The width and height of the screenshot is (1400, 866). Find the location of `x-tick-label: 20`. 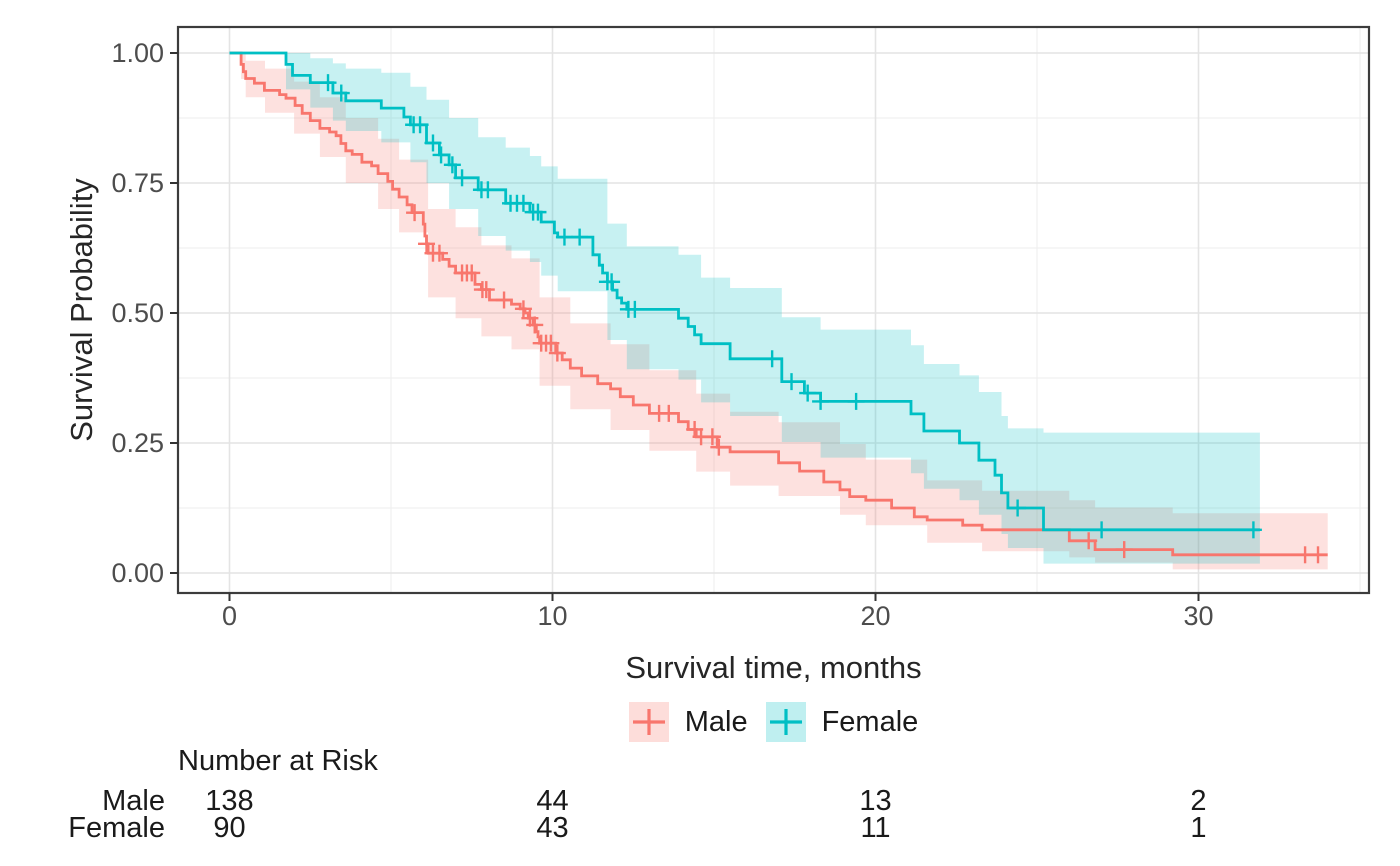

x-tick-label: 20 is located at coordinates (875, 616).